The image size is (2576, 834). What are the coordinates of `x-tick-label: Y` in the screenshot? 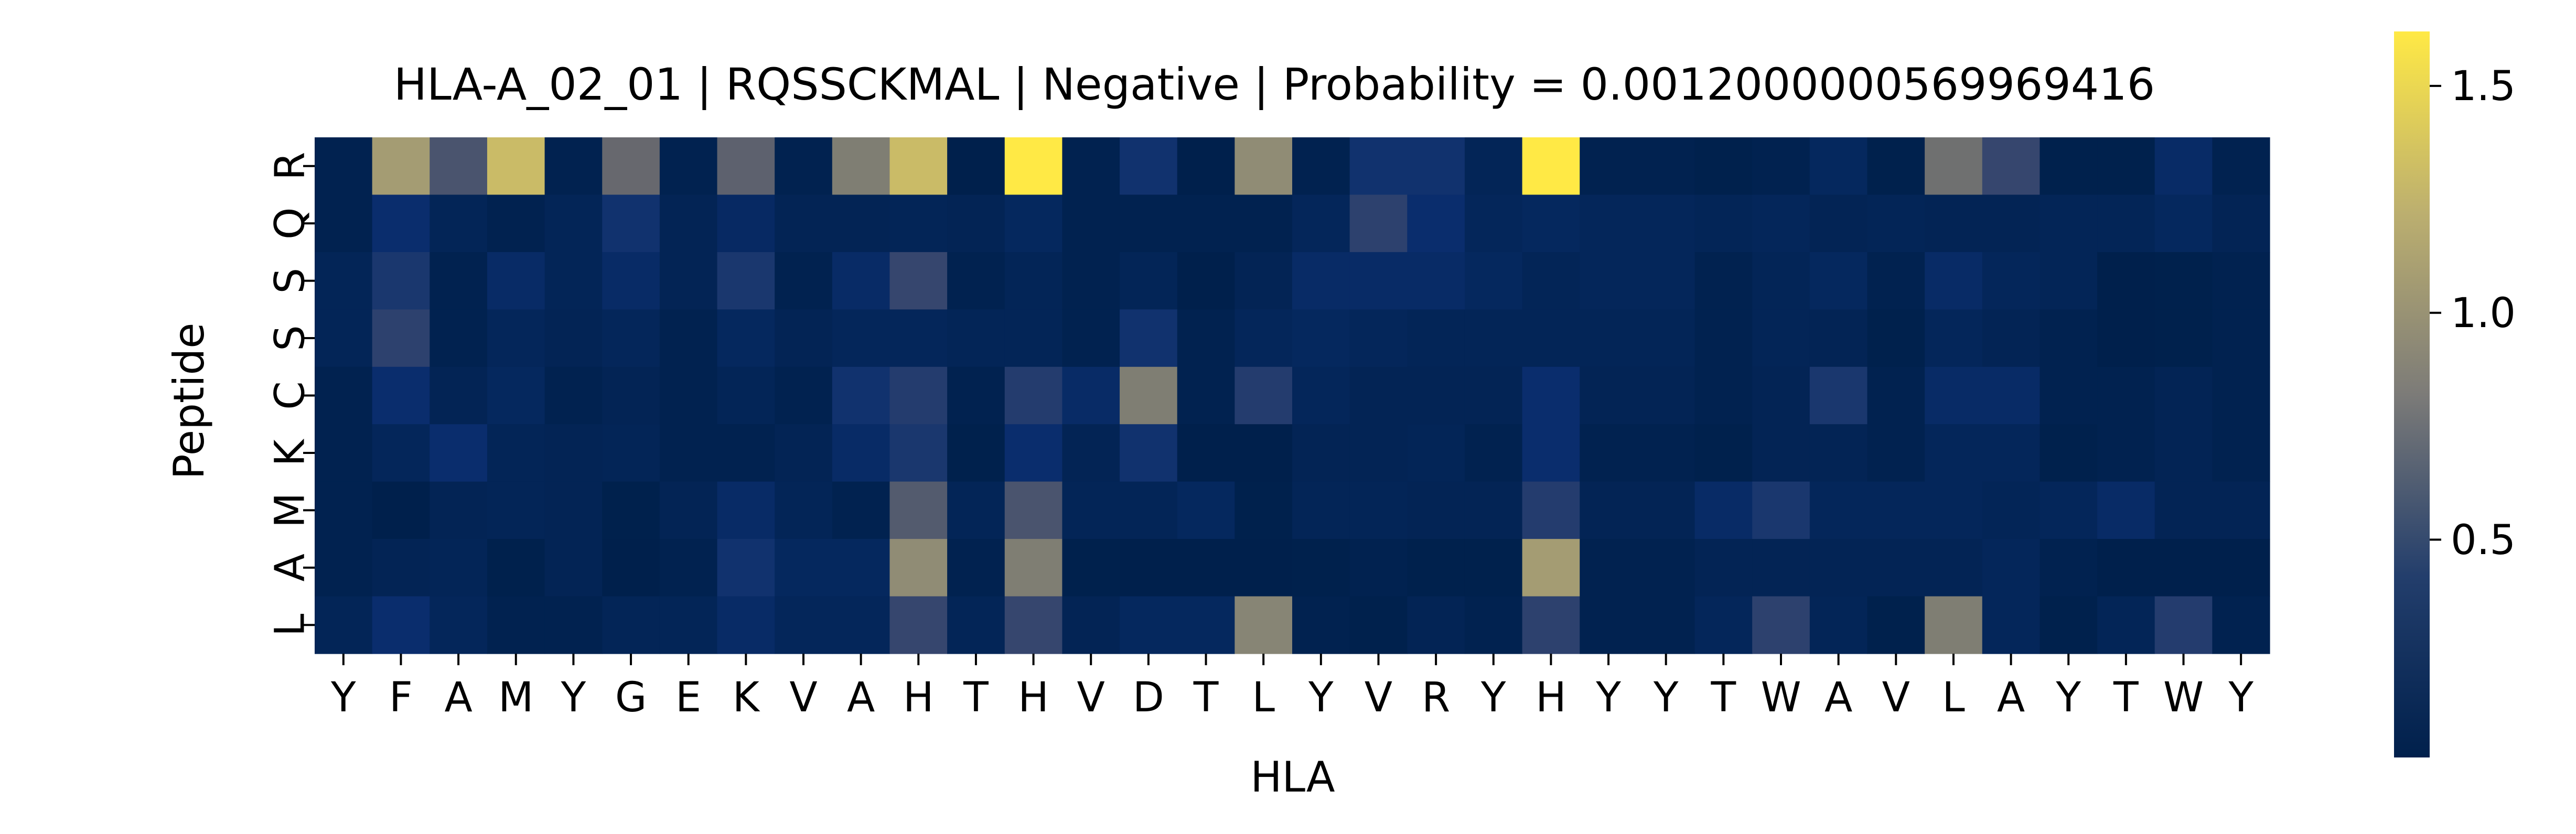 It's located at (573, 697).